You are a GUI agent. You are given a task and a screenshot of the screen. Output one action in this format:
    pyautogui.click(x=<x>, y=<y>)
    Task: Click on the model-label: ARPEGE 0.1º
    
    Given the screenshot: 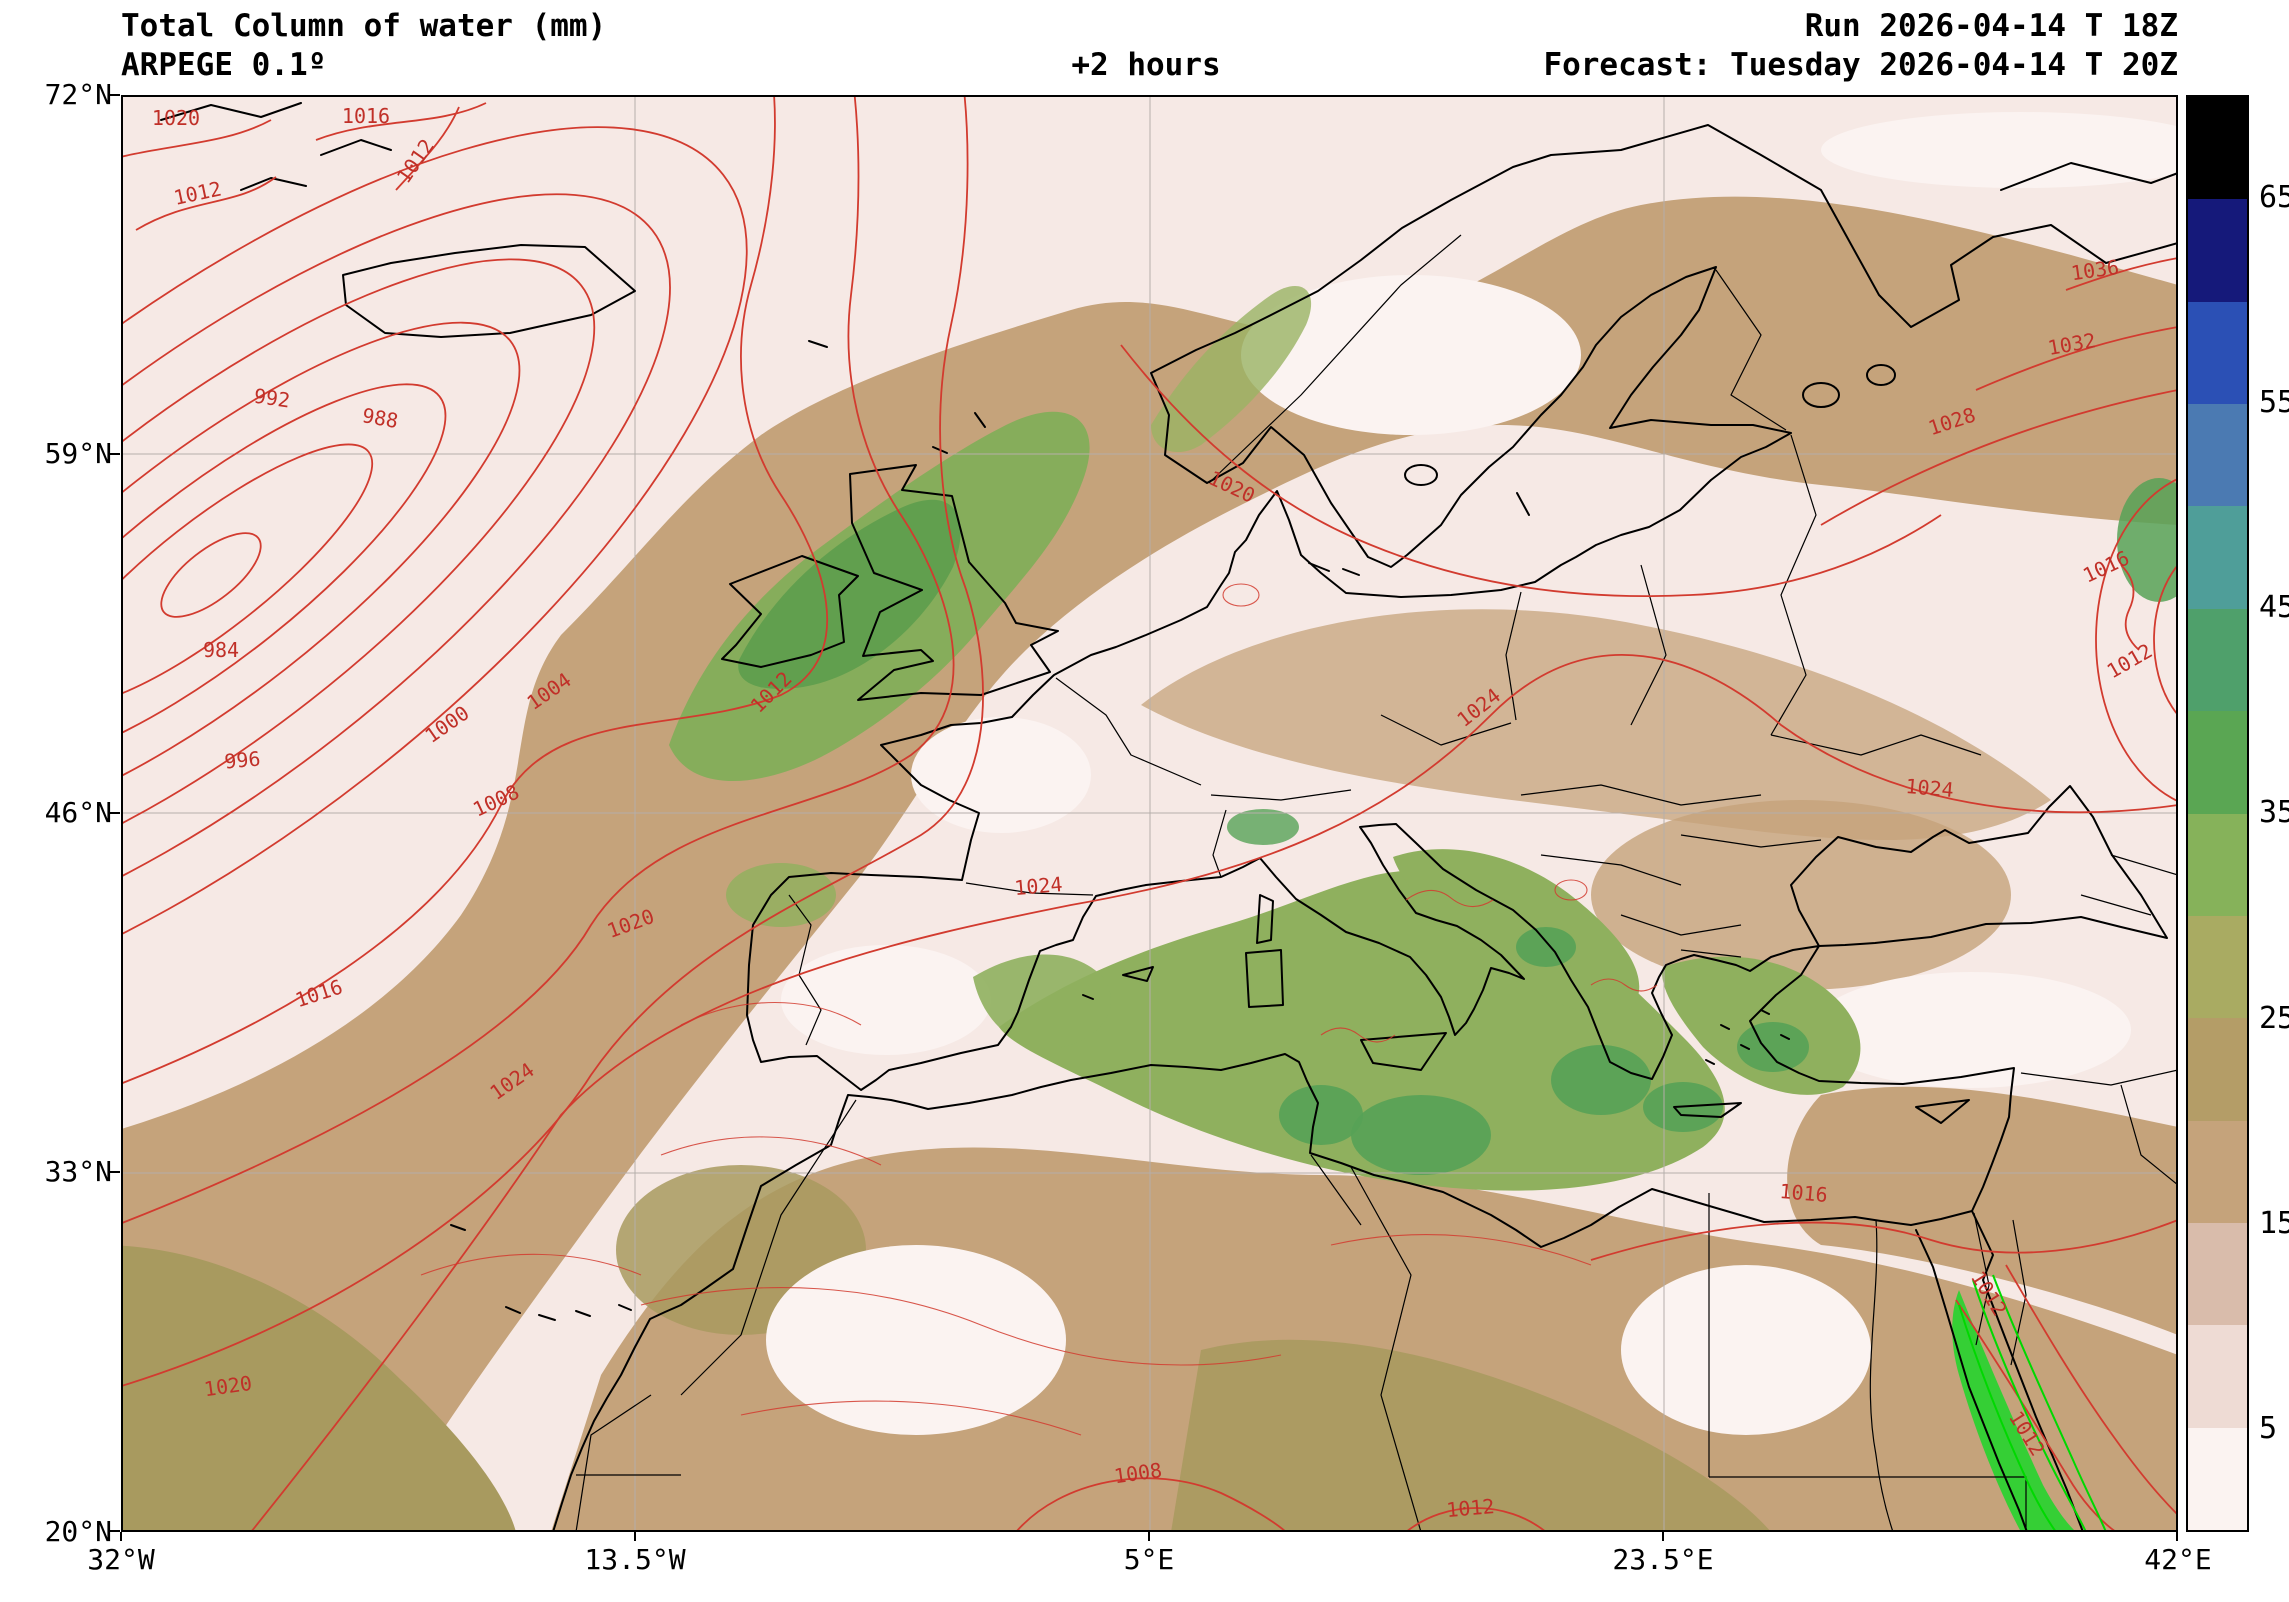 What is the action you would take?
    pyautogui.click(x=224, y=65)
    